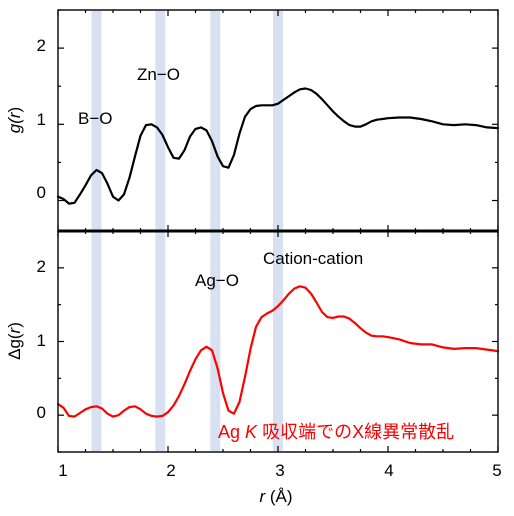 This screenshot has height=516, width=514. What do you see at coordinates (41, 45) in the screenshot?
I see `top-ytick-label: 2` at bounding box center [41, 45].